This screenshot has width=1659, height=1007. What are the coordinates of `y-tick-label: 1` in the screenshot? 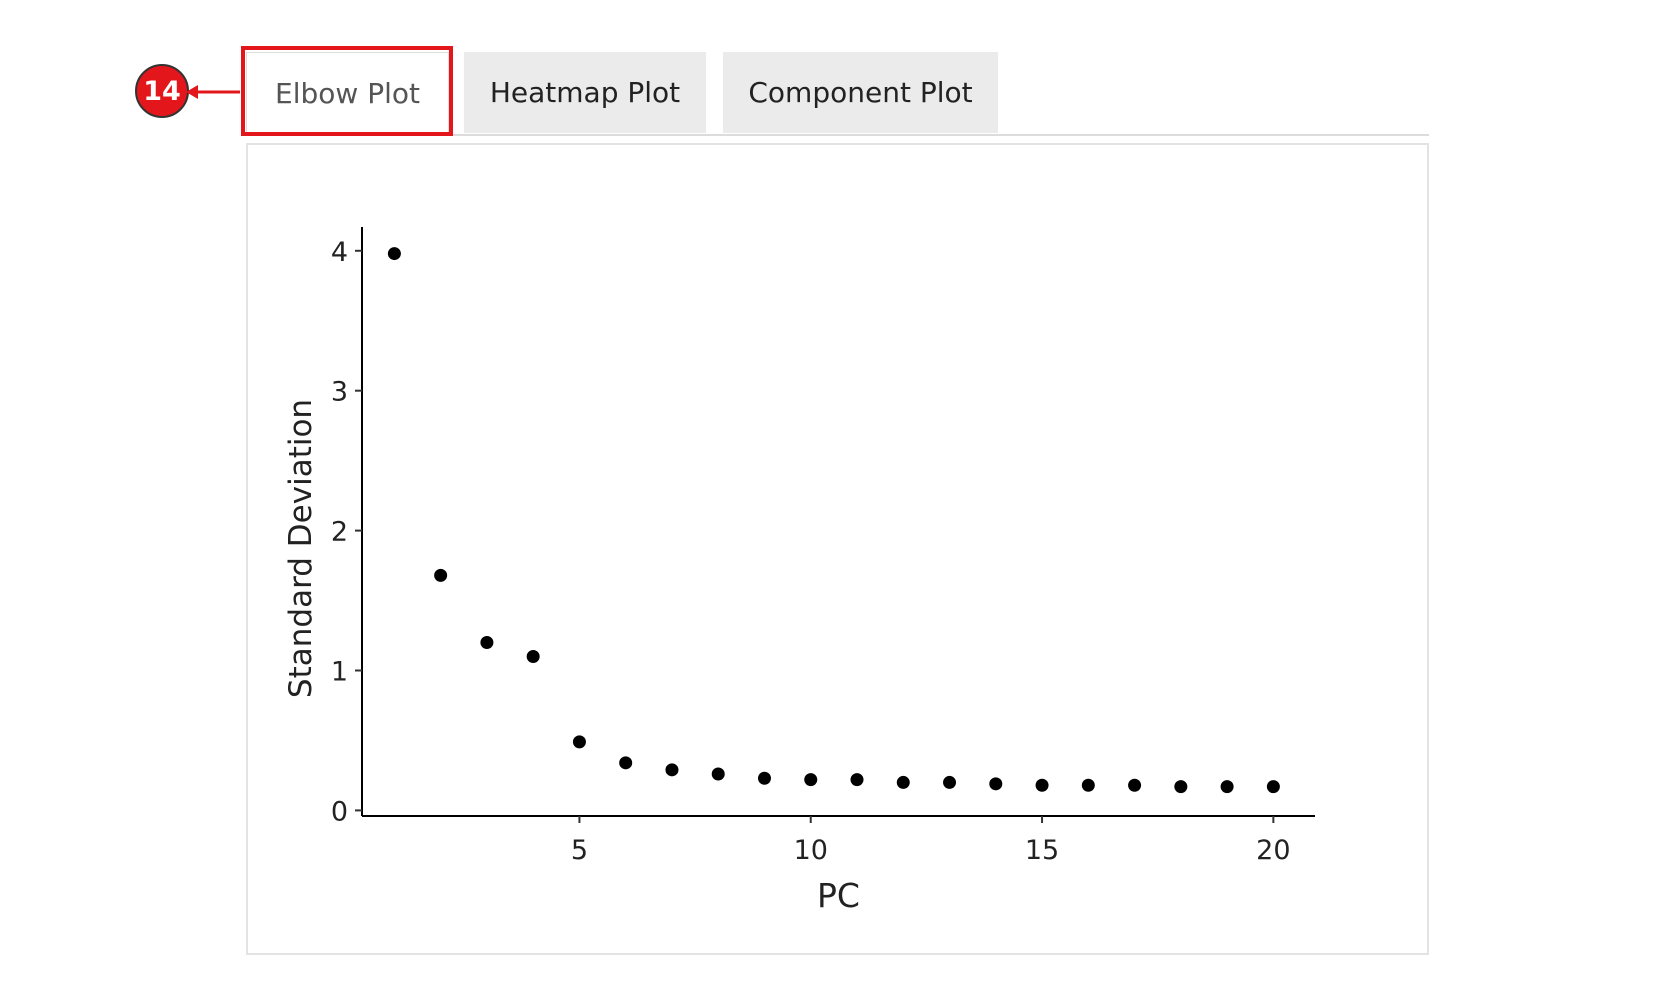 It's located at (339, 671).